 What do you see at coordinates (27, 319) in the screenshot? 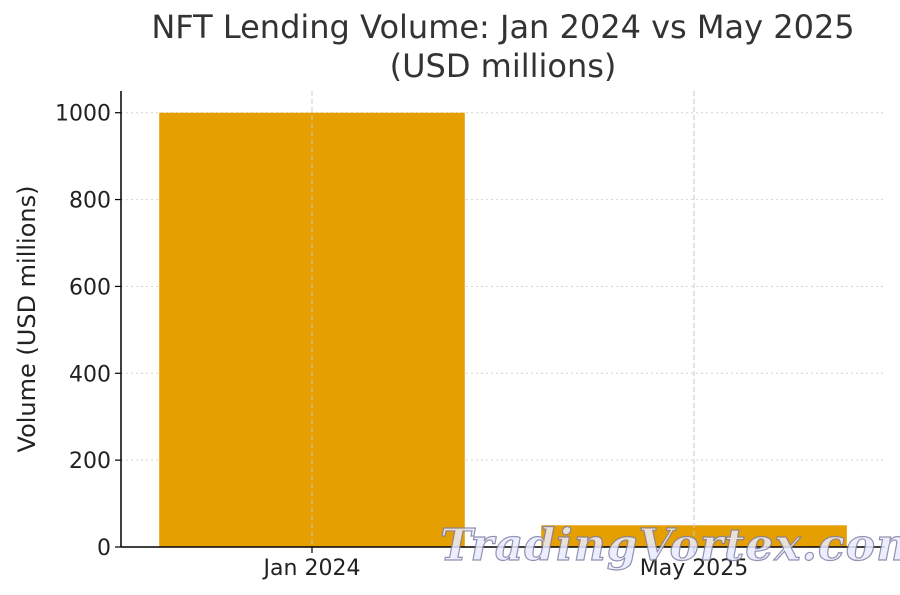
I see `y-axis-label: Volume (USD millions)` at bounding box center [27, 319].